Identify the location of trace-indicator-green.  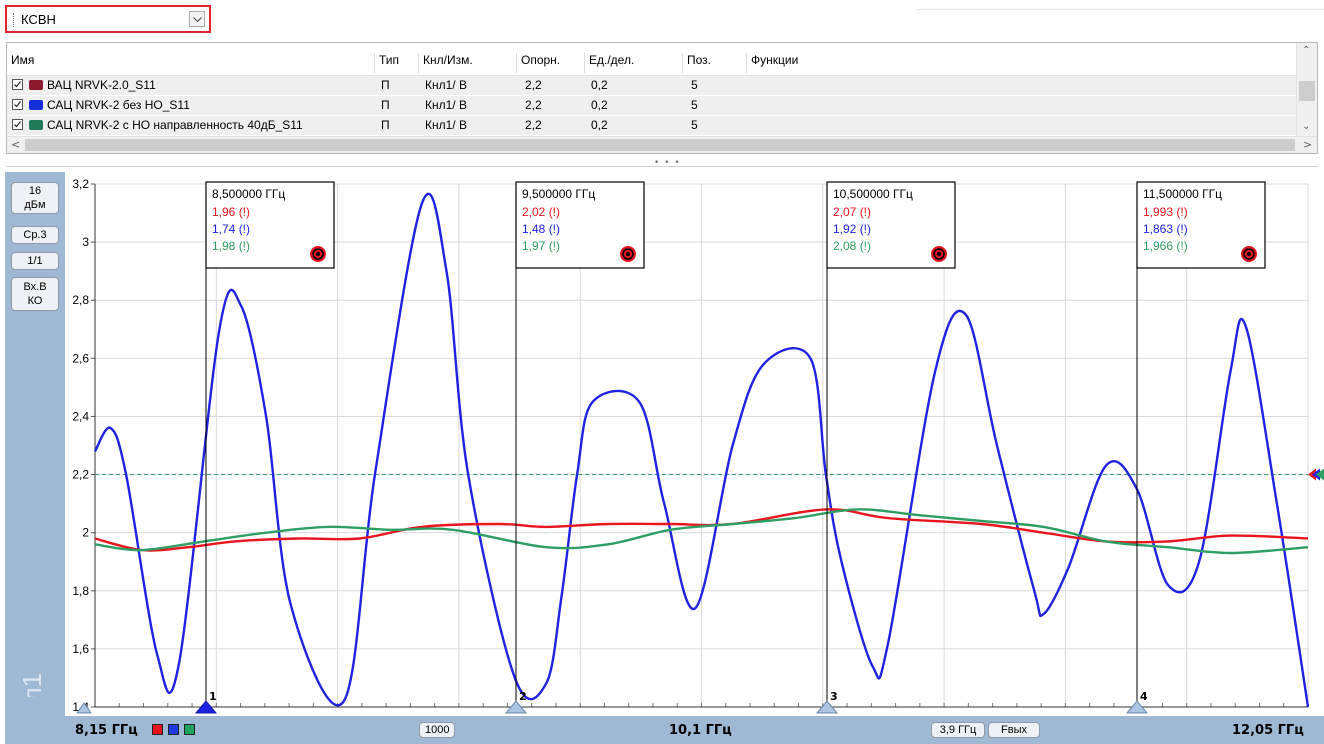
(189, 729).